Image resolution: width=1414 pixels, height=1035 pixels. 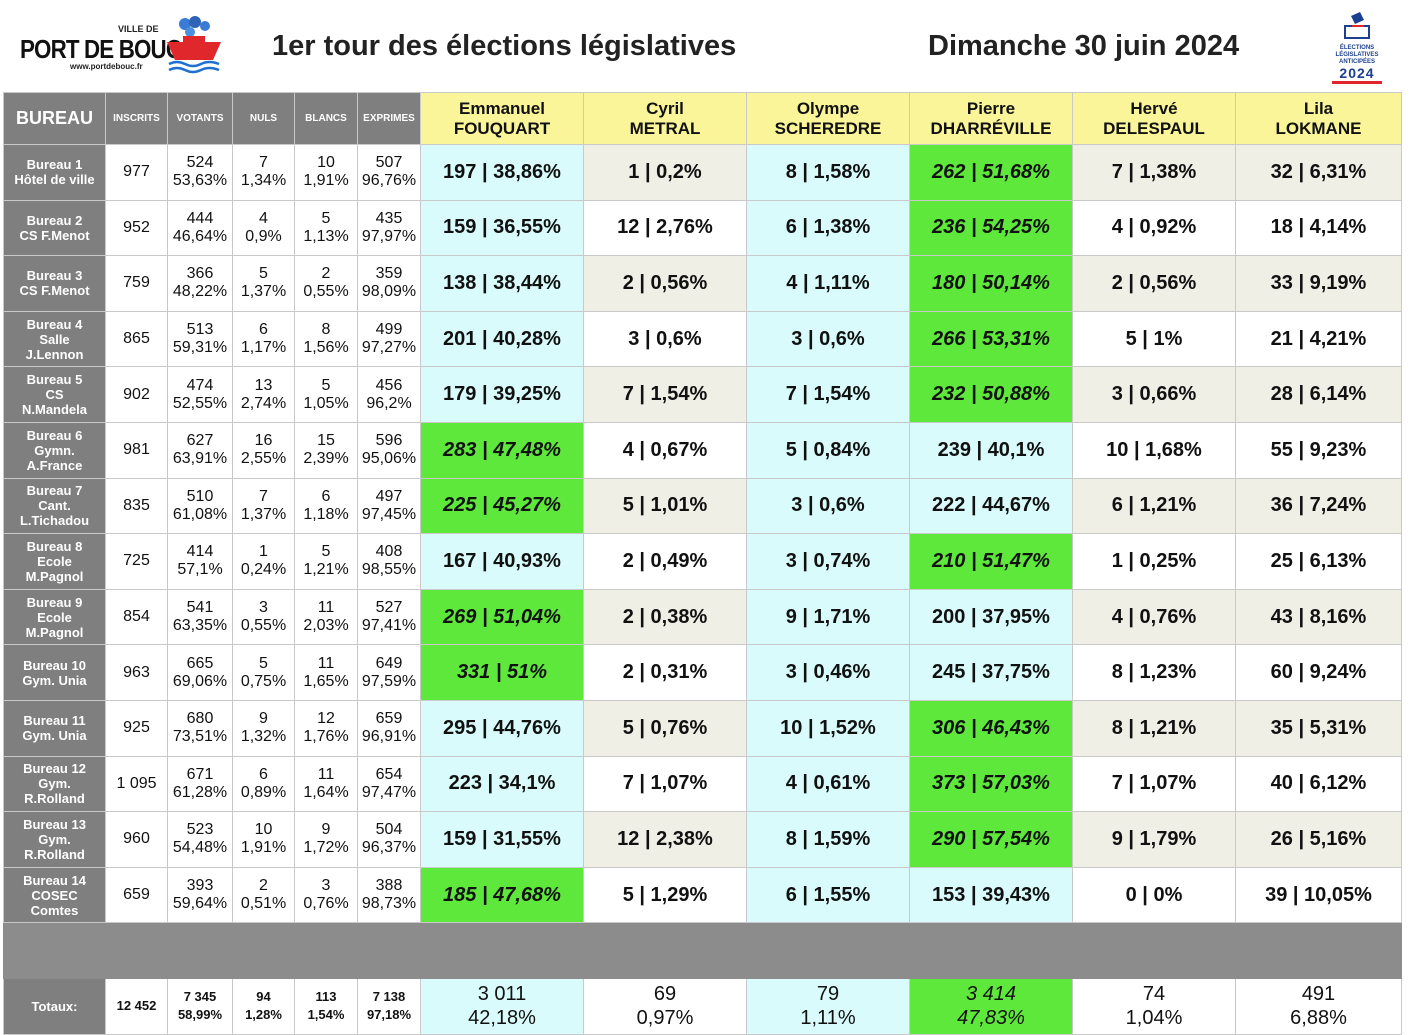 I want to click on nuls-cell: 2 0,51%, so click(x=263, y=895).